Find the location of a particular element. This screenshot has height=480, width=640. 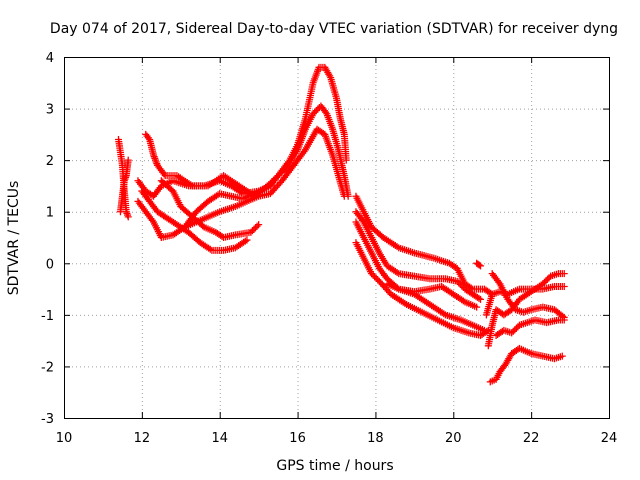

y-tick-label: 2 is located at coordinates (50, 161).